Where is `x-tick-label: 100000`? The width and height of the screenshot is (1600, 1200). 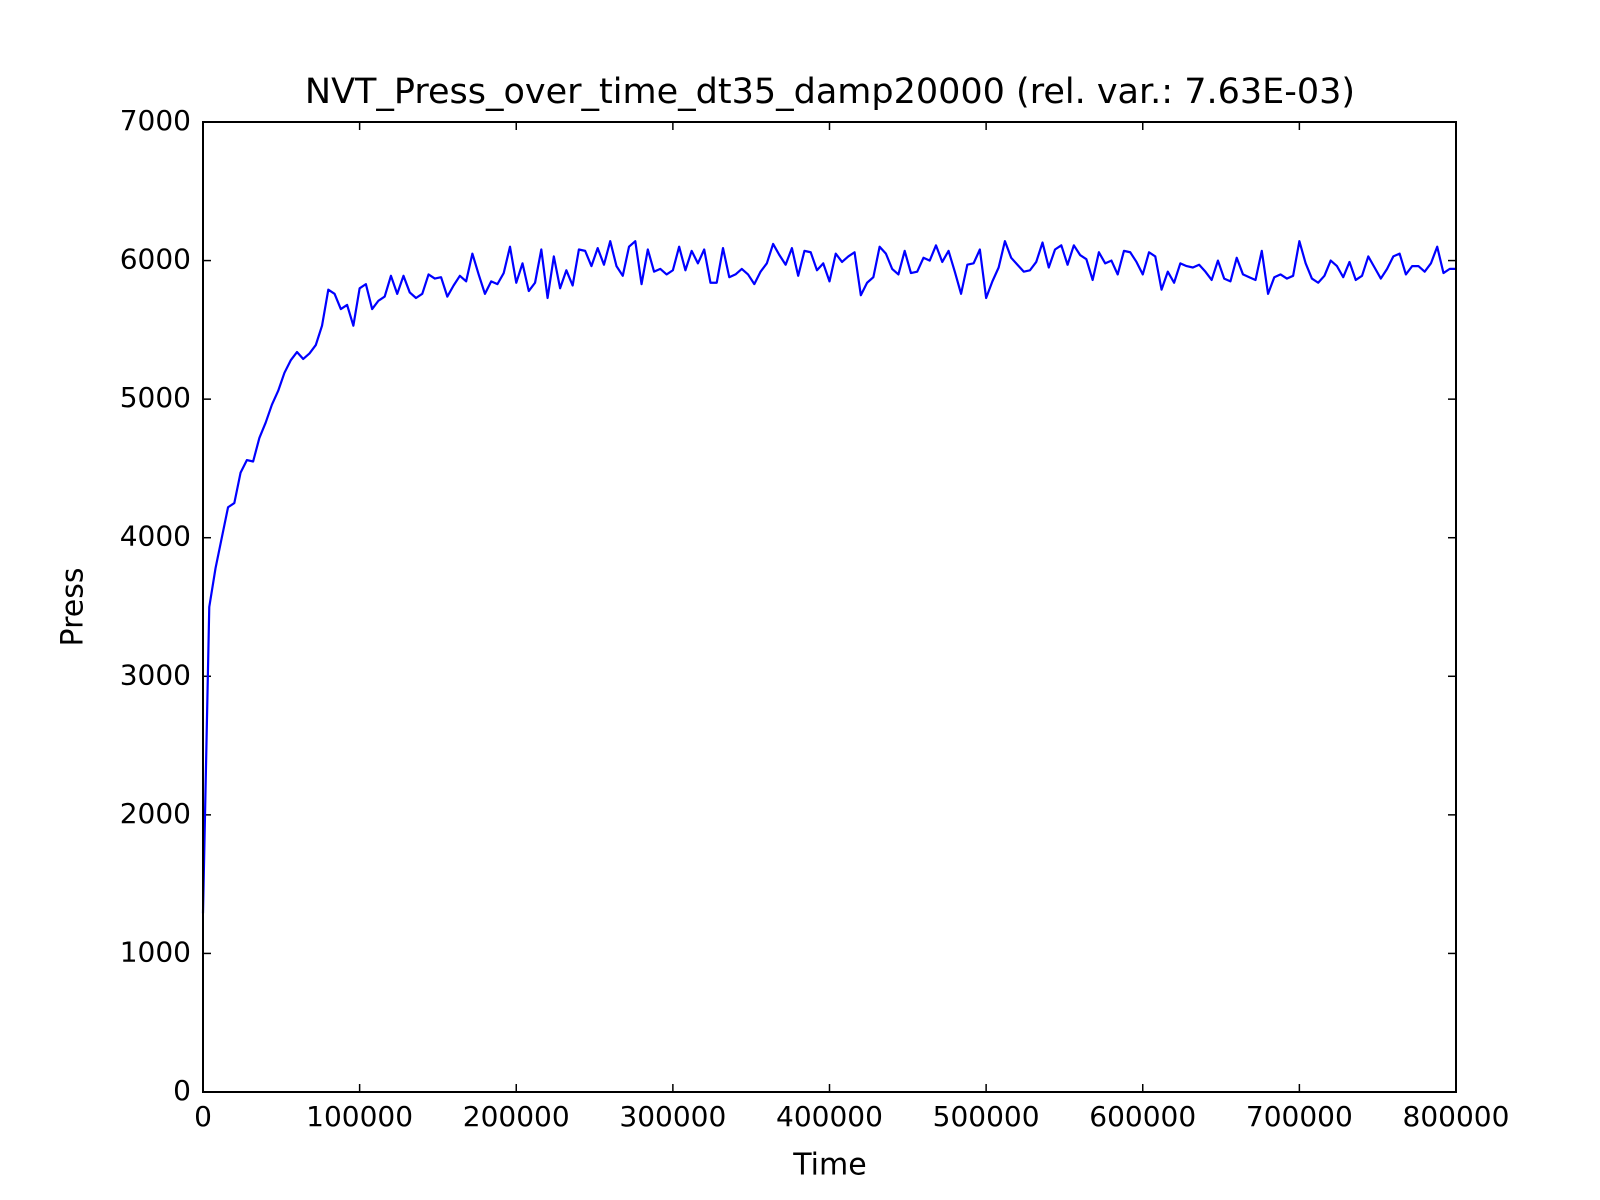 x-tick-label: 100000 is located at coordinates (359, 1116).